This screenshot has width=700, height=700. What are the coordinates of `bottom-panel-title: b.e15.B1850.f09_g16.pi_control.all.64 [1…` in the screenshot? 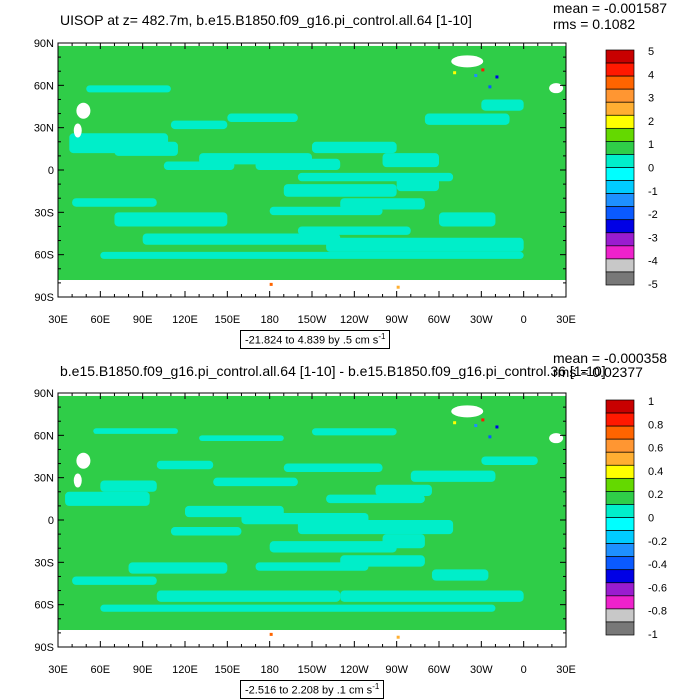 It's located at (333, 371).